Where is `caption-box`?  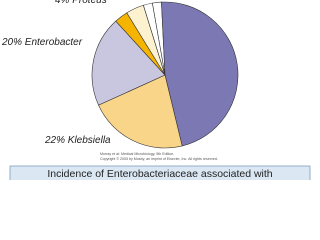
caption-box is located at coordinates (160, 172).